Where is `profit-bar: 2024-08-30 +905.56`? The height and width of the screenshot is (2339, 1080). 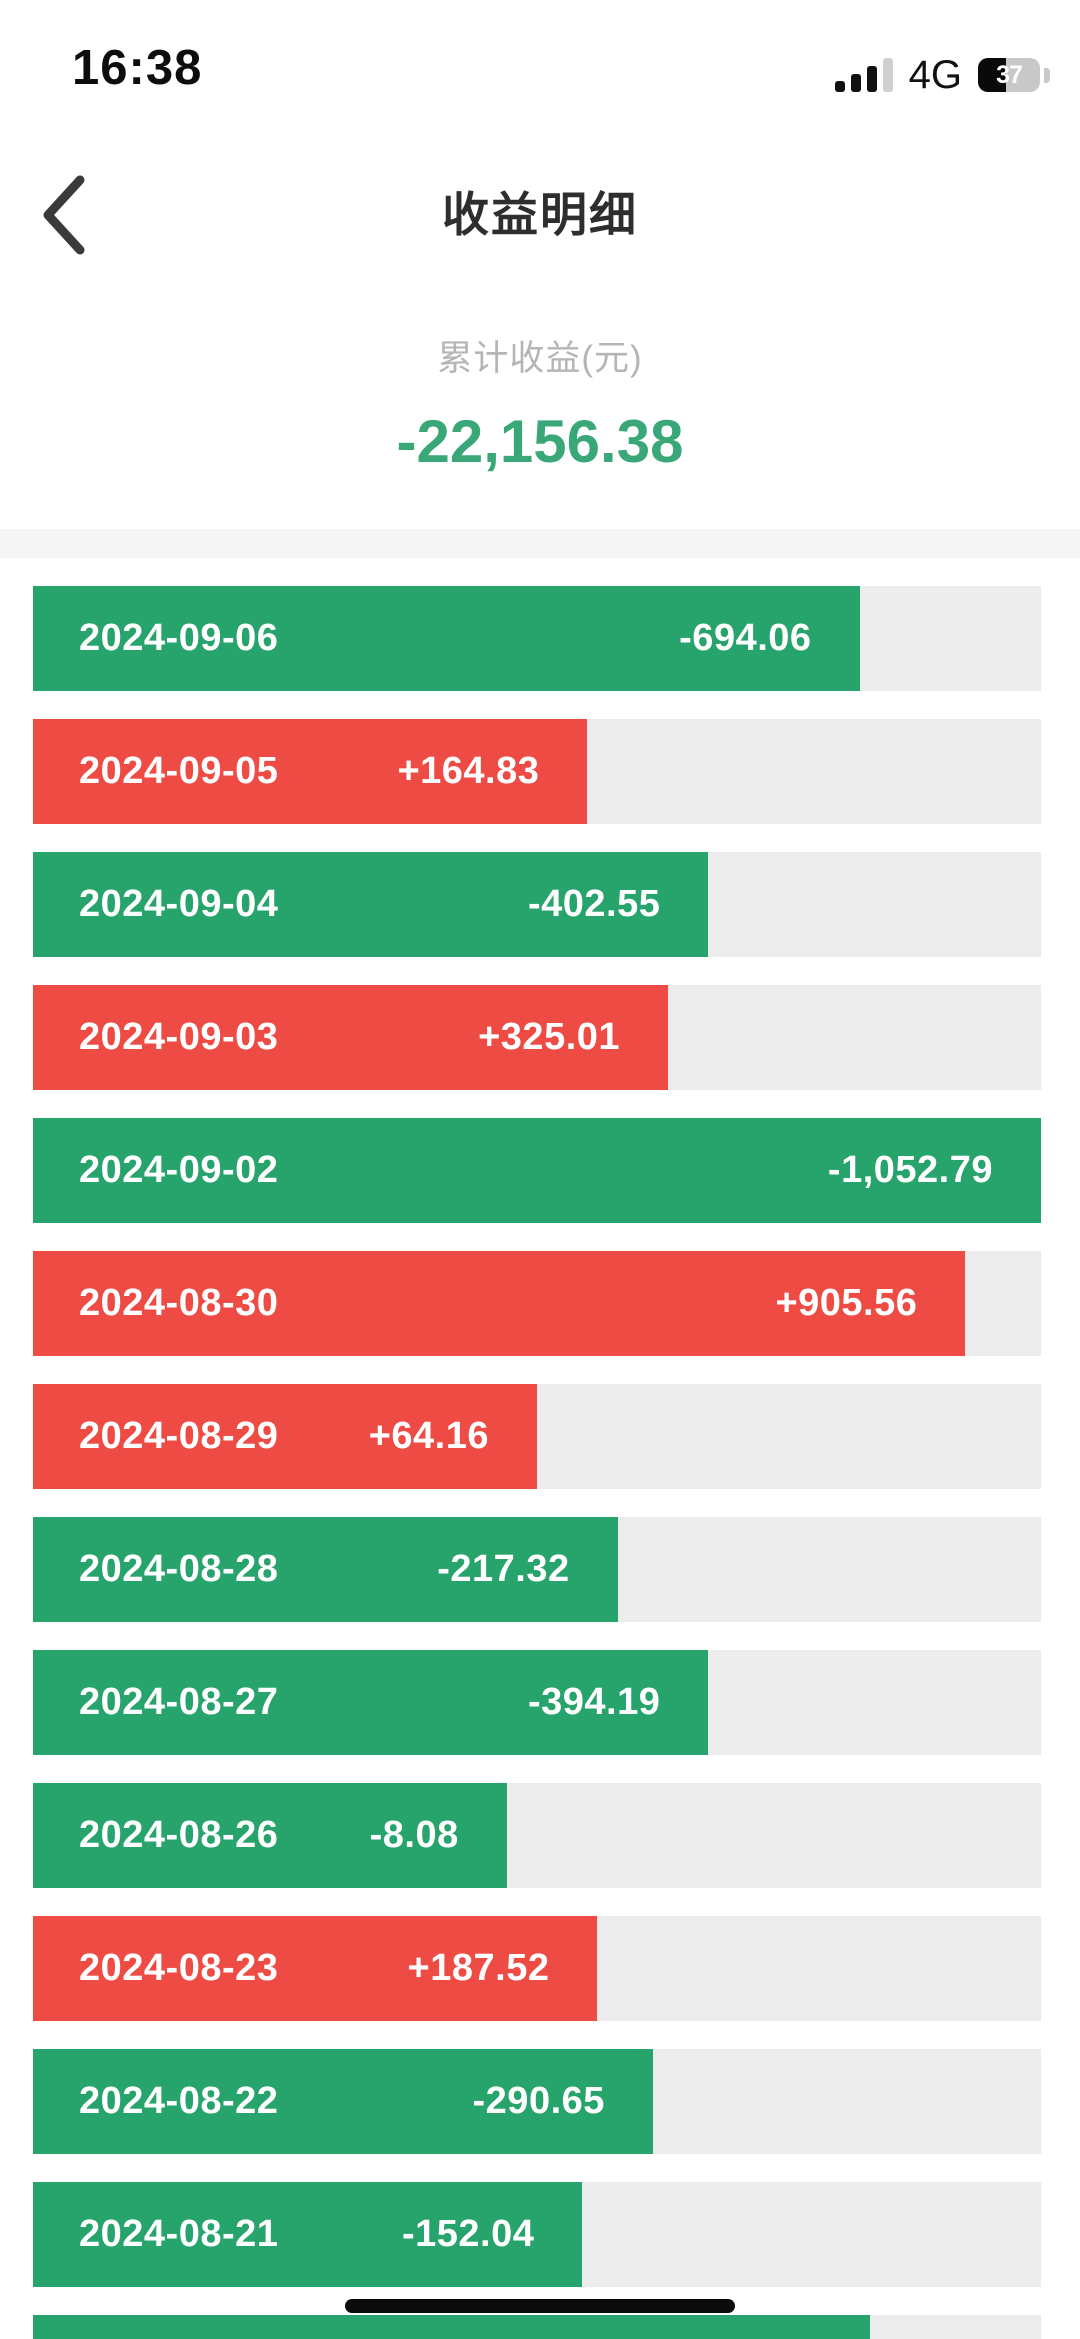 profit-bar: 2024-08-30 +905.56 is located at coordinates (499, 1303).